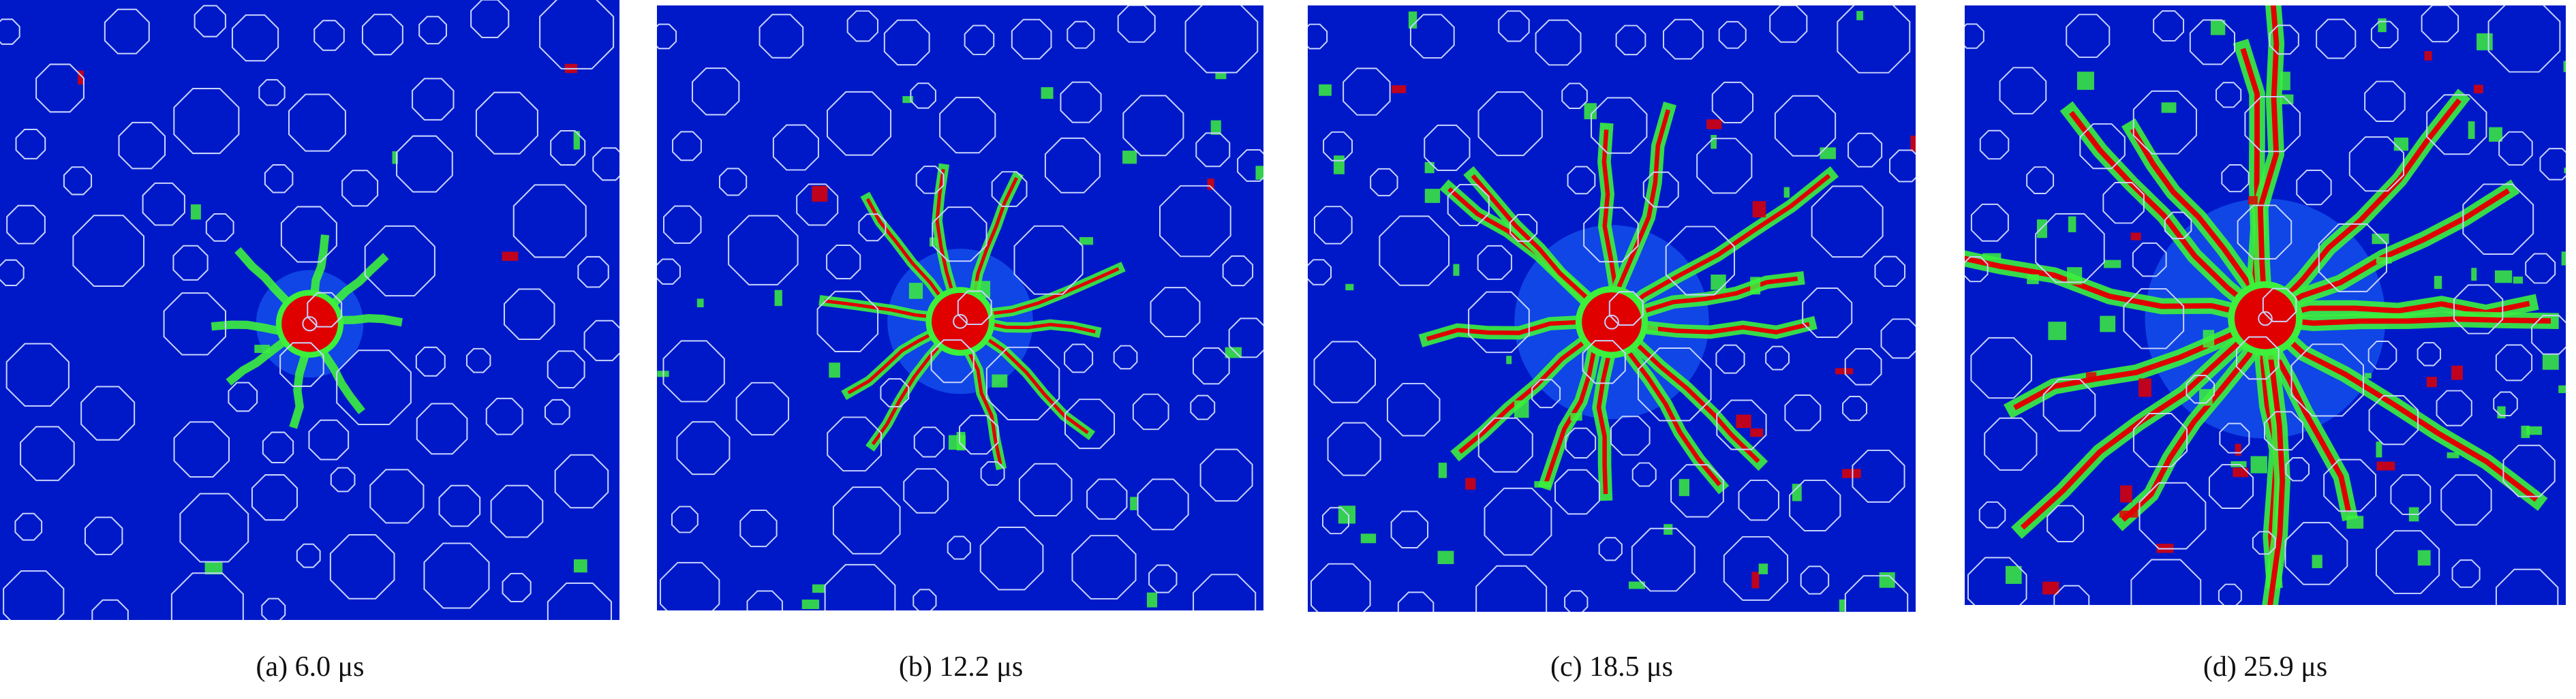 This screenshot has width=2576, height=699. What do you see at coordinates (961, 667) in the screenshot?
I see `caption-b: (b) 12.2 μs` at bounding box center [961, 667].